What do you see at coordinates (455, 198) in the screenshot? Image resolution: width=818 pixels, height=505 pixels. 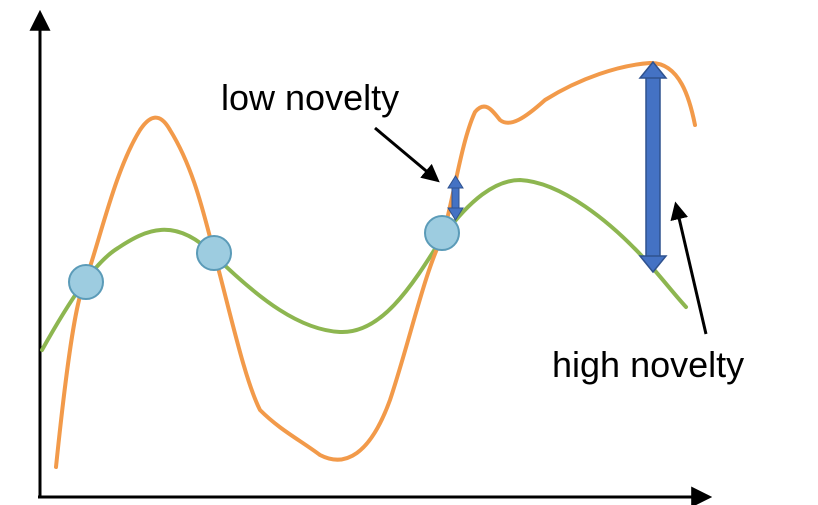 I see `low-novelty-gap-arrow` at bounding box center [455, 198].